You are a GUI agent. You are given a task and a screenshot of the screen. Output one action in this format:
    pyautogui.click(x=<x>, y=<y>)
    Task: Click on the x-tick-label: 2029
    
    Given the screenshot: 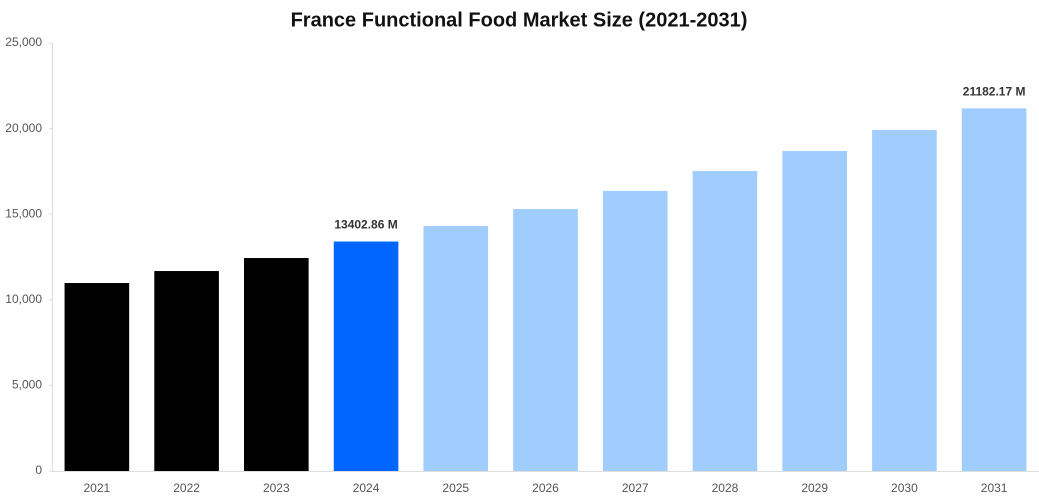 What is the action you would take?
    pyautogui.click(x=814, y=488)
    